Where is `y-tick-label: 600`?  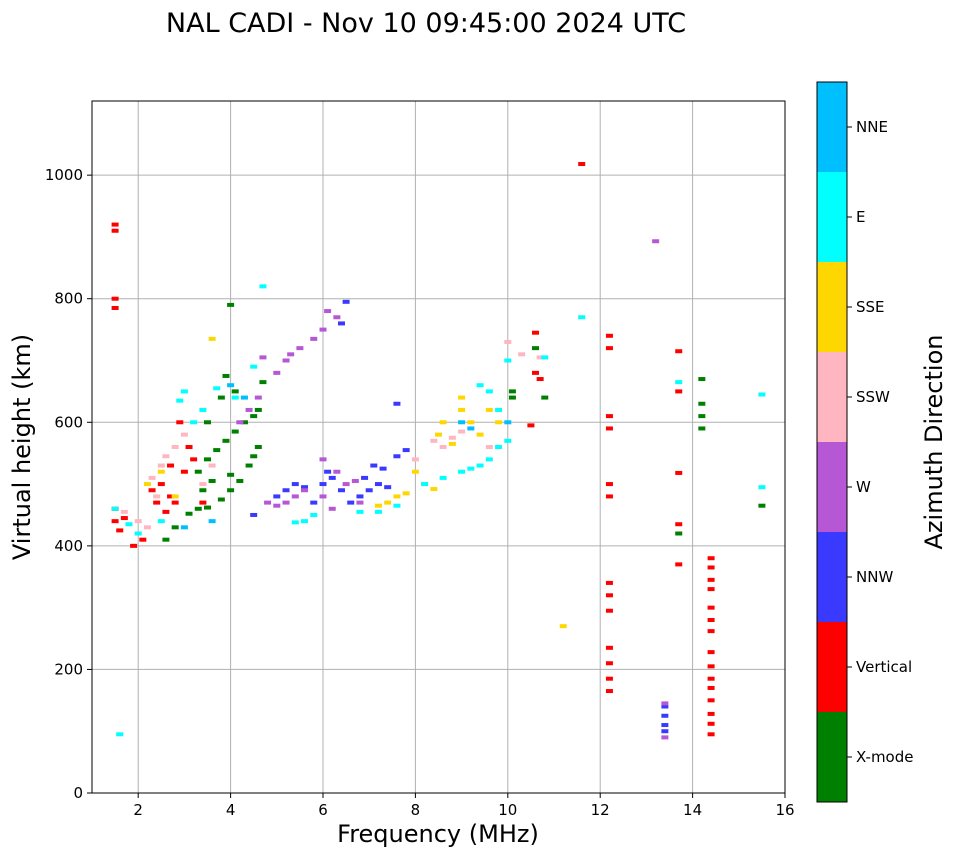
y-tick-label: 600 is located at coordinates (68, 422).